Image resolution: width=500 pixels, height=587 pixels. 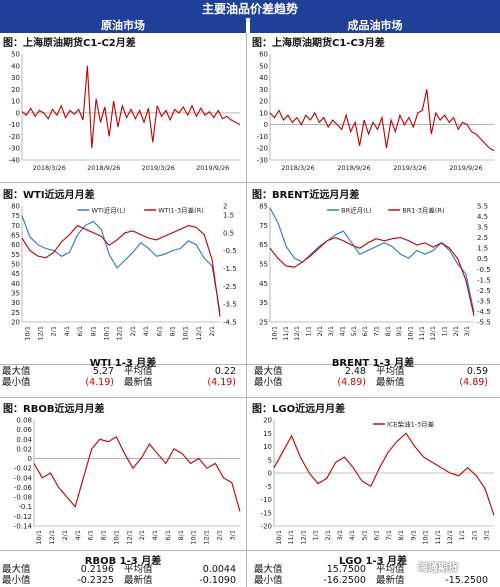 I want to click on y-right-tick-label: -1.5, so click(x=230, y=269).